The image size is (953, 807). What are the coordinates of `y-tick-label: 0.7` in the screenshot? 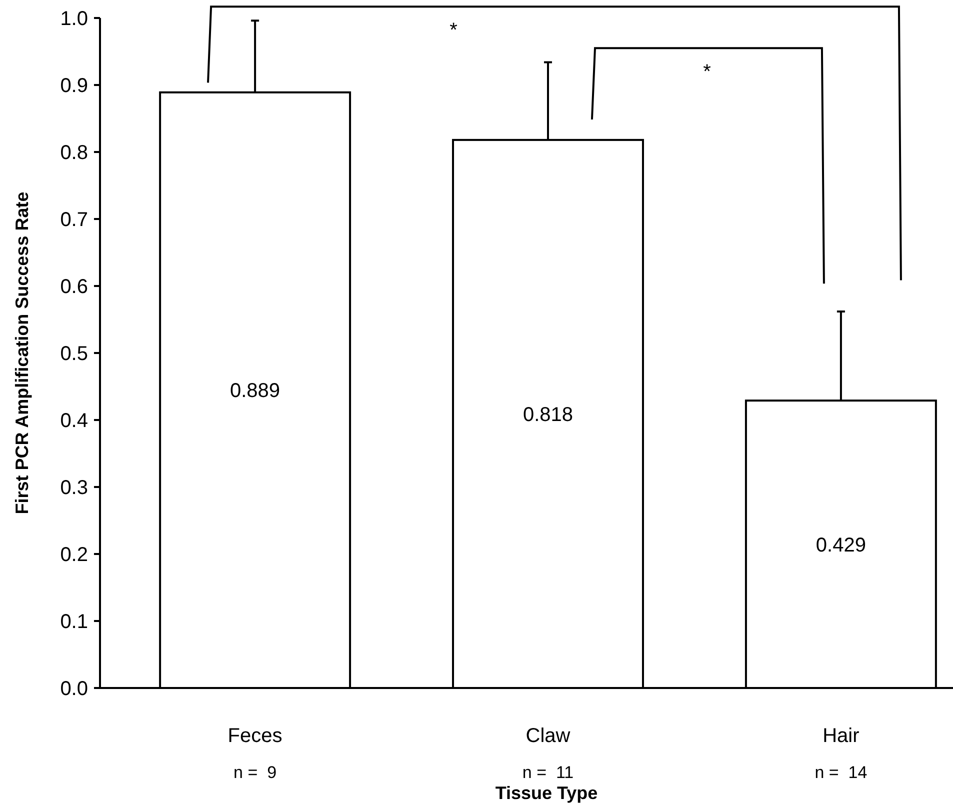 It's located at (74, 220).